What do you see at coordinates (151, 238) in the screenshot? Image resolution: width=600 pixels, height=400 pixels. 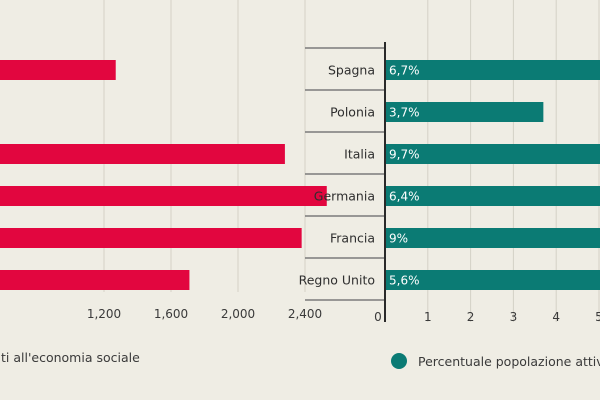 I see `left-bar-francia` at bounding box center [151, 238].